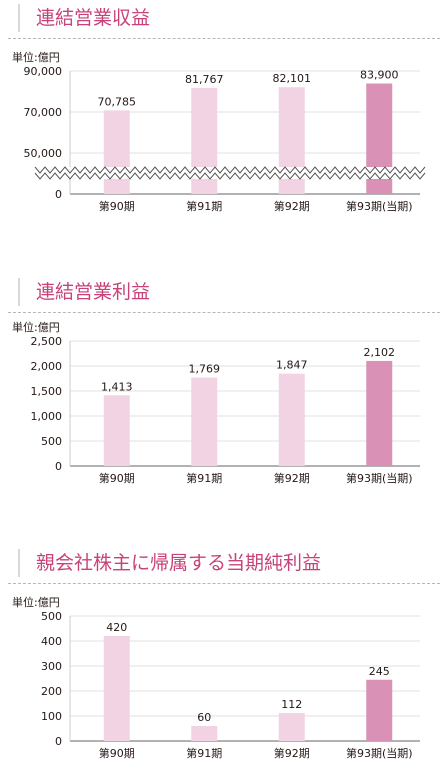 The width and height of the screenshot is (448, 770). What do you see at coordinates (47, 366) in the screenshot?
I see `y-tick-label: 2,000` at bounding box center [47, 366].